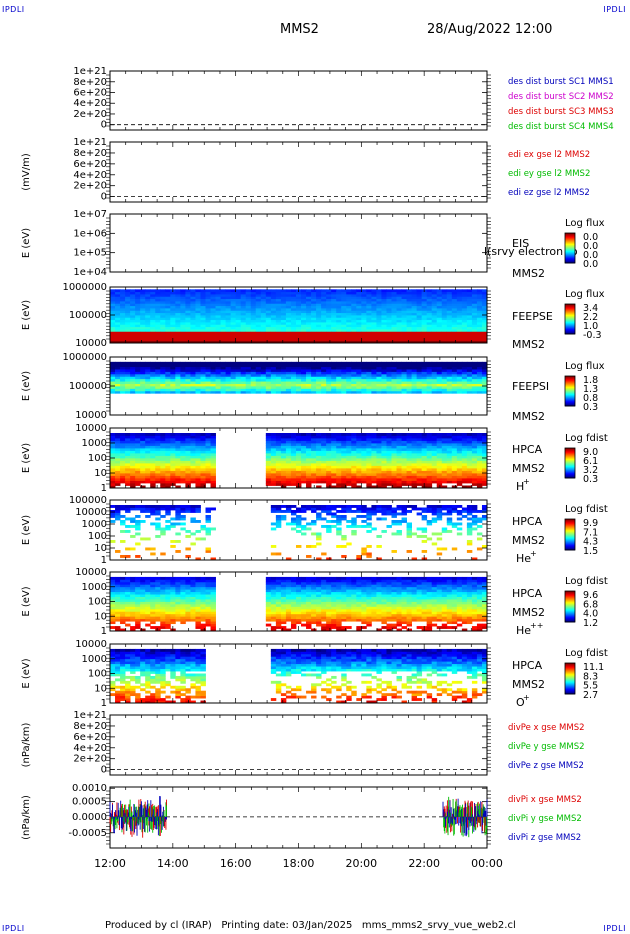 The width and height of the screenshot is (630, 934). What do you see at coordinates (590, 326) in the screenshot?
I see `colorbar-tick-label: 1.0` at bounding box center [590, 326].